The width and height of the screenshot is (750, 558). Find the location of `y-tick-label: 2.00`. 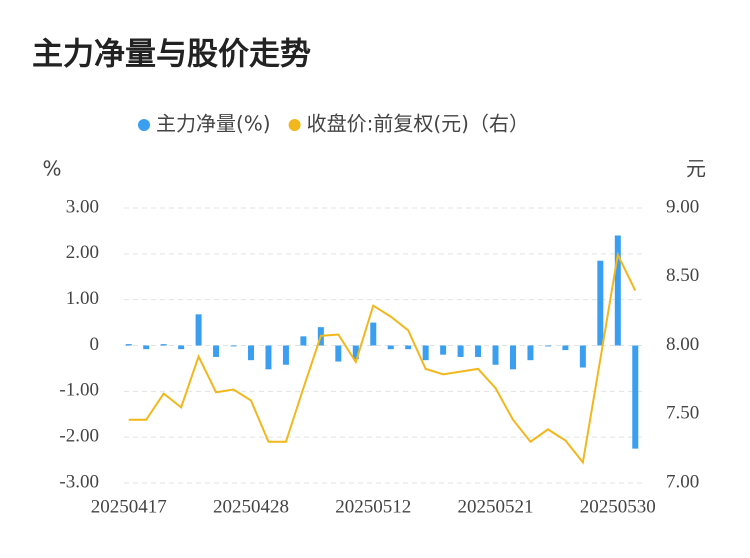

y-tick-label: 2.00 is located at coordinates (82, 252).